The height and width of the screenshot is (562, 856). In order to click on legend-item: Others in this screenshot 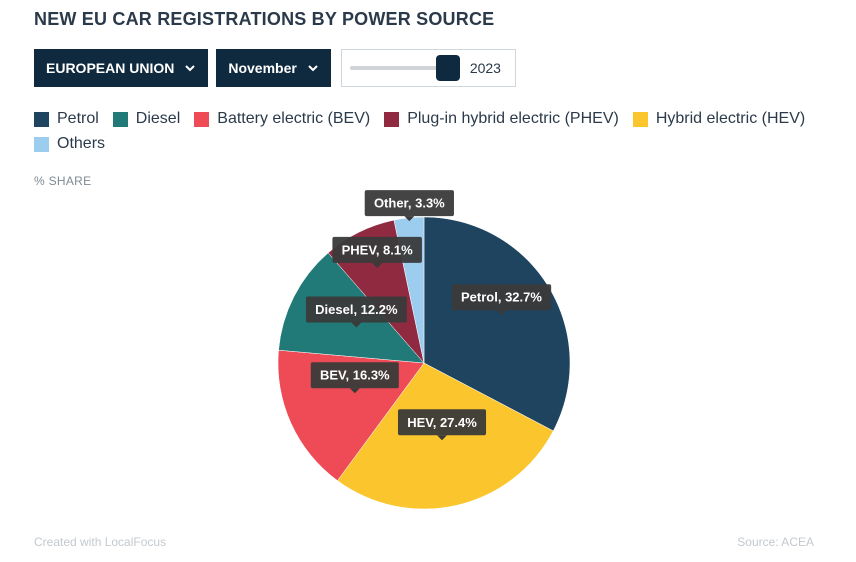, I will do `click(69, 144)`.